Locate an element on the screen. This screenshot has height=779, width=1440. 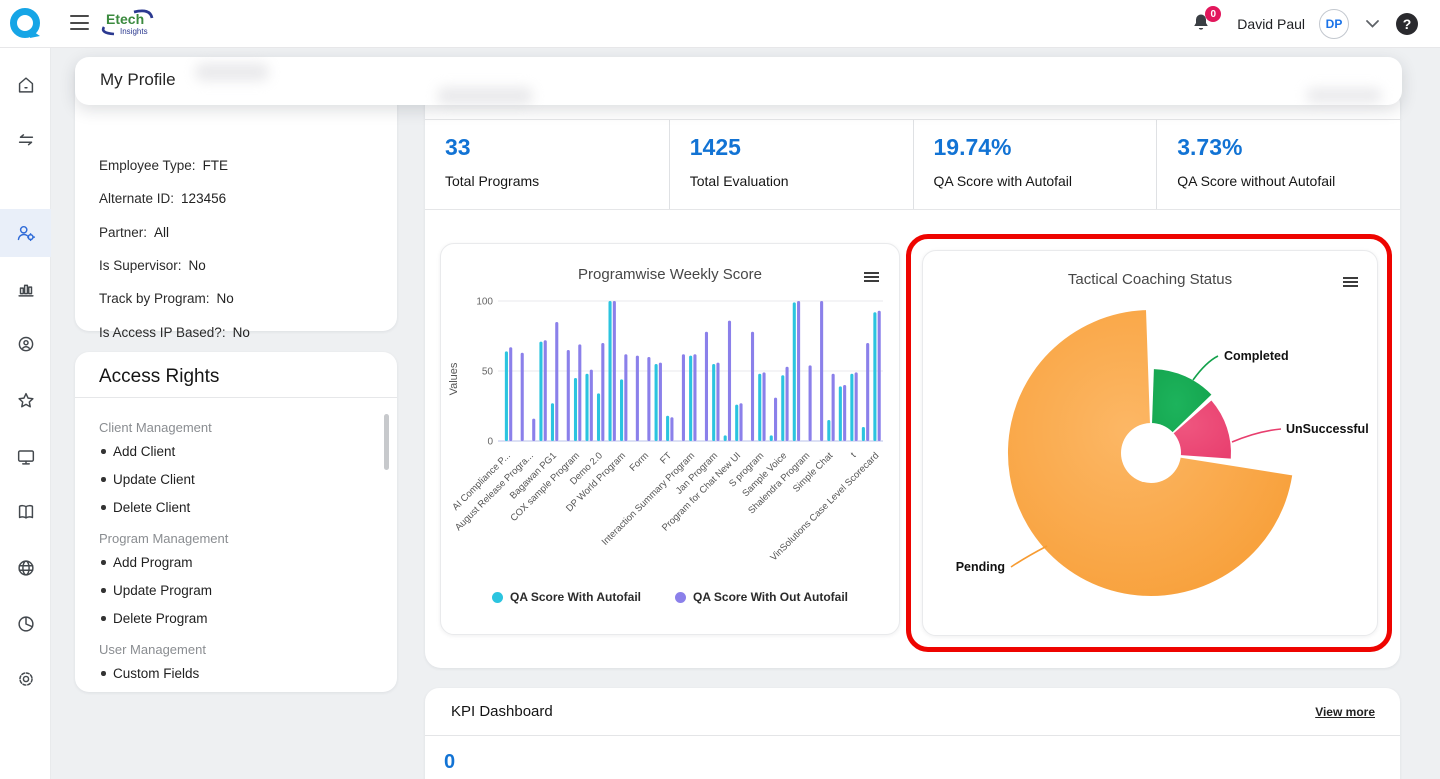
sidebar-item-quality is located at coordinates (25, 345).